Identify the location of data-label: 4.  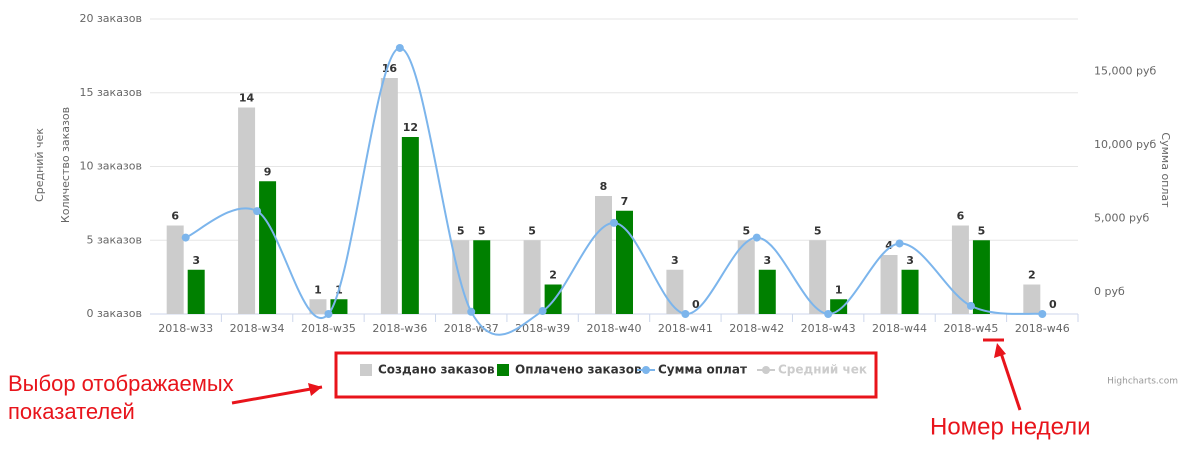
(889, 245).